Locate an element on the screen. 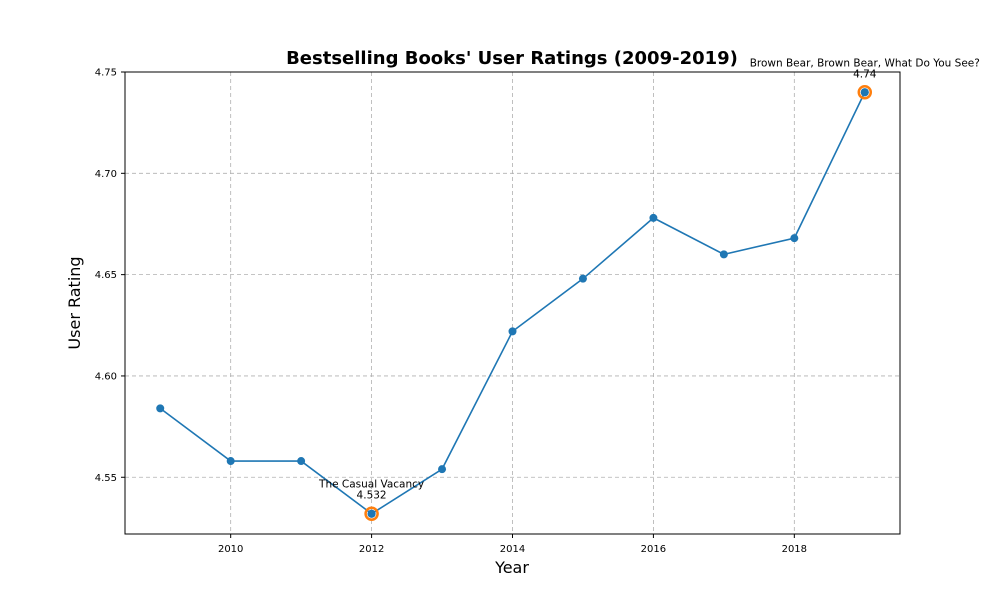 This screenshot has width=1000, height=600. annotation-value: 4.74 is located at coordinates (865, 74).